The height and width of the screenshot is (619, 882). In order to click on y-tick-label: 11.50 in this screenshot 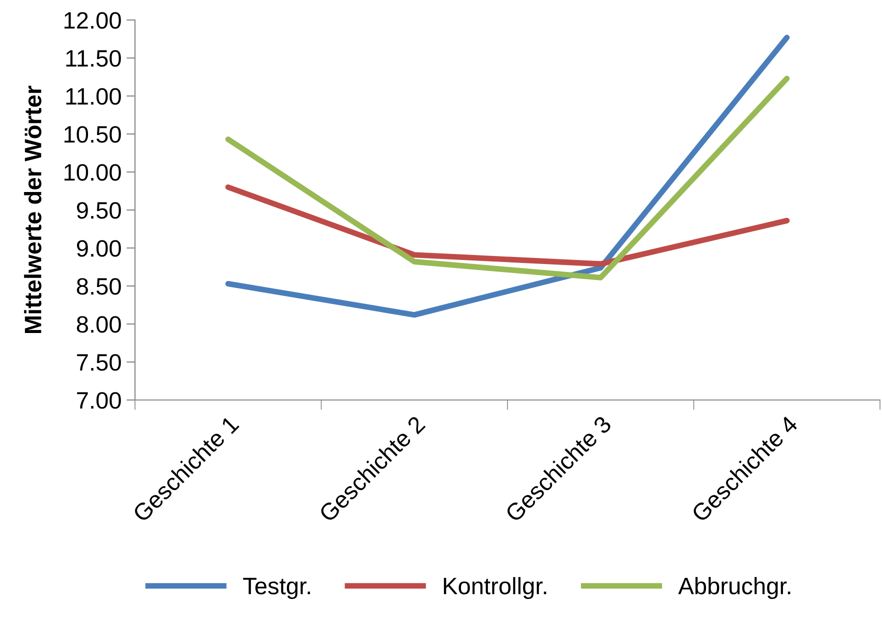, I will do `click(93, 58)`.